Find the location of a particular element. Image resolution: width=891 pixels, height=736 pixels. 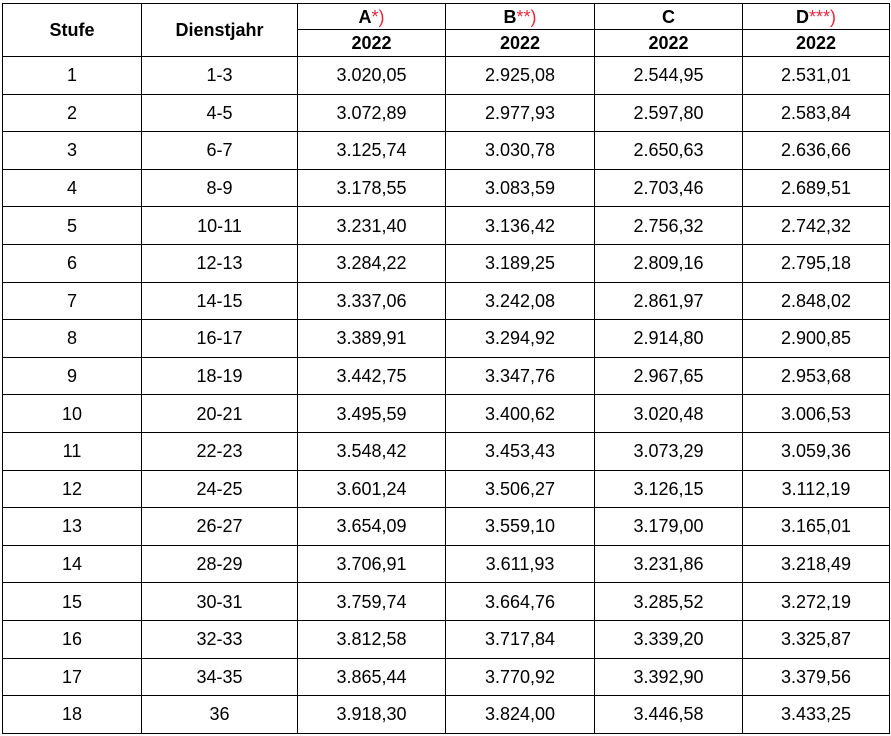

table-row: 15 30-31 3.759,74 3.664,76 3.285,52 3.272,19 is located at coordinates (446, 601).